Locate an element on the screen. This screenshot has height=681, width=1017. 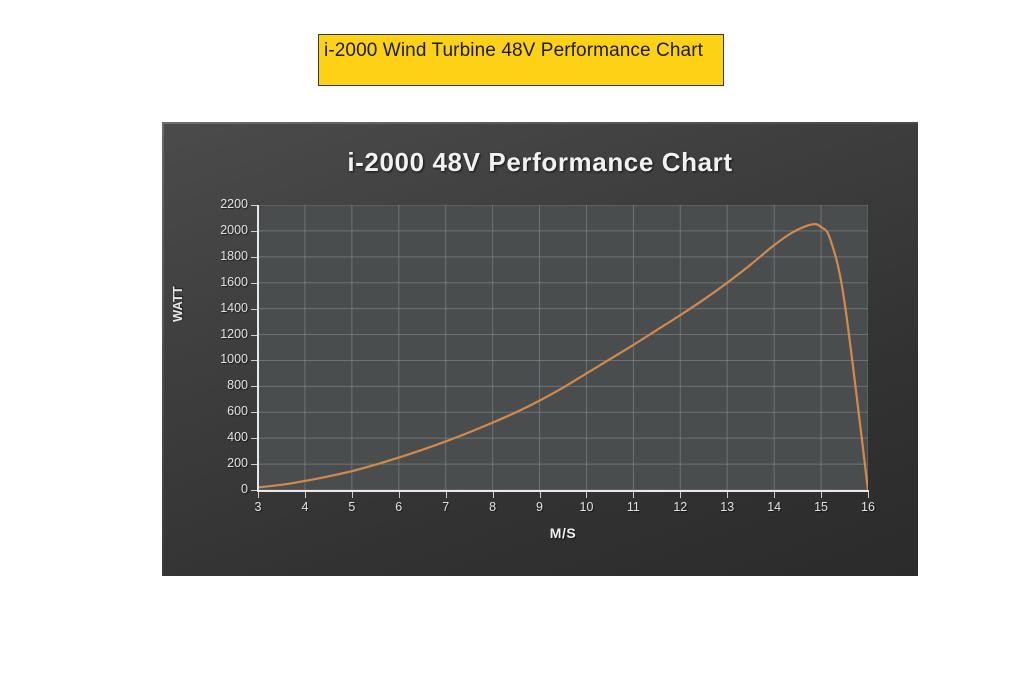
x-tick-label: 10 is located at coordinates (586, 507).